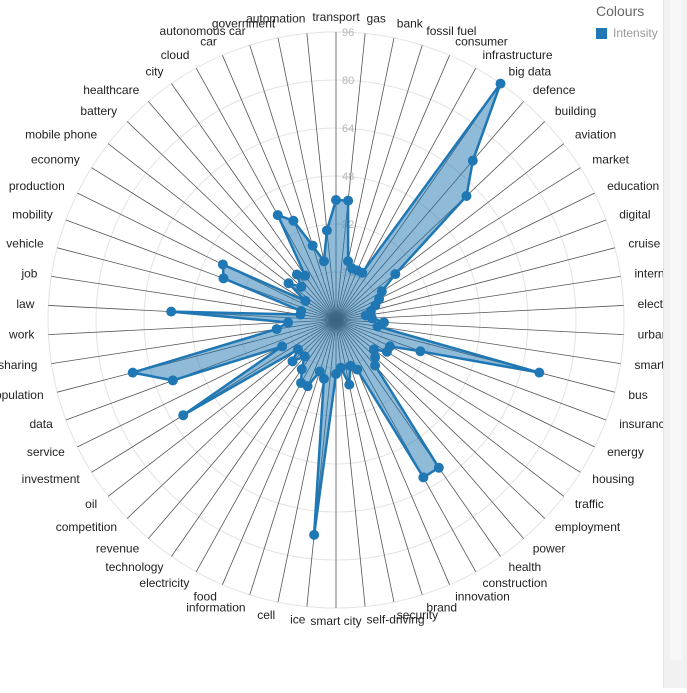 This screenshot has width=687, height=693. Describe the element at coordinates (376, 19) in the screenshot. I see `axis-label-1: gas` at that location.